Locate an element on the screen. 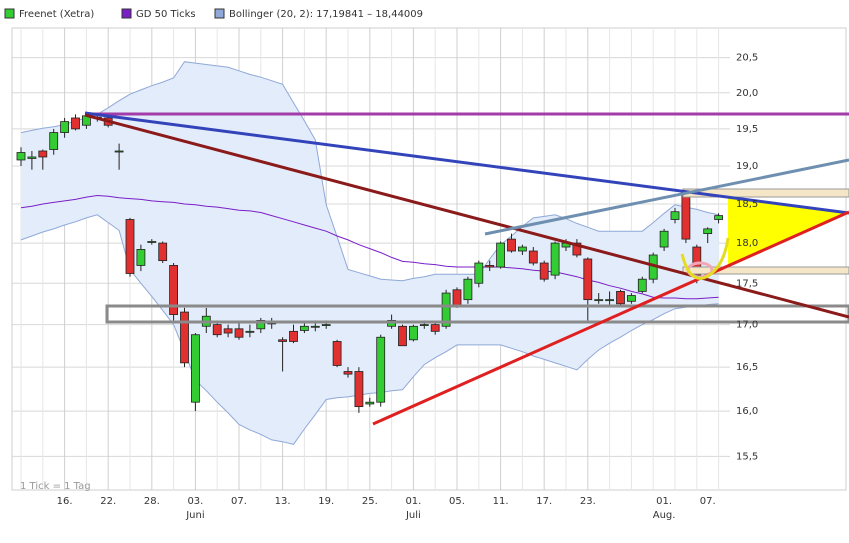 The height and width of the screenshot is (543, 849). y-tick-label: 19,5 is located at coordinates (747, 129).